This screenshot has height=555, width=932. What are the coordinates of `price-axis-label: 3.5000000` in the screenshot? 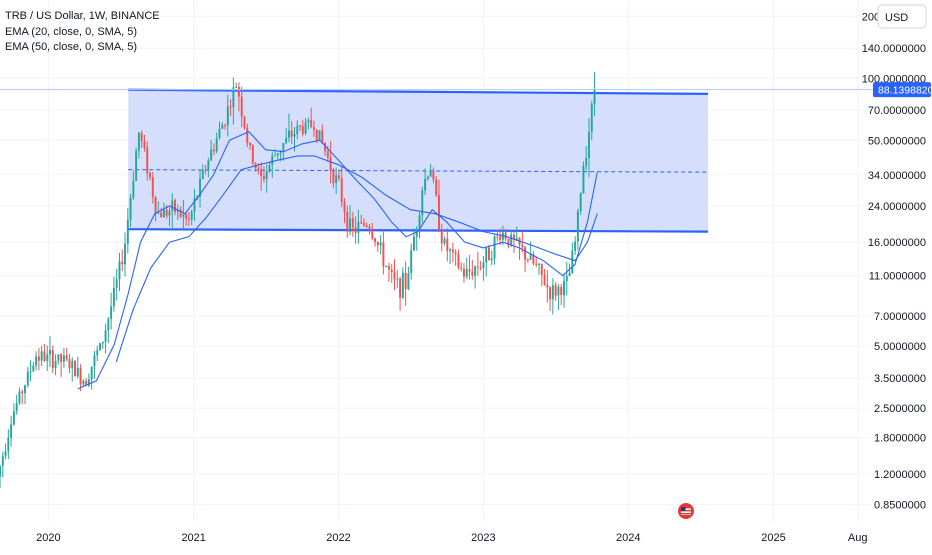 It's located at (900, 379).